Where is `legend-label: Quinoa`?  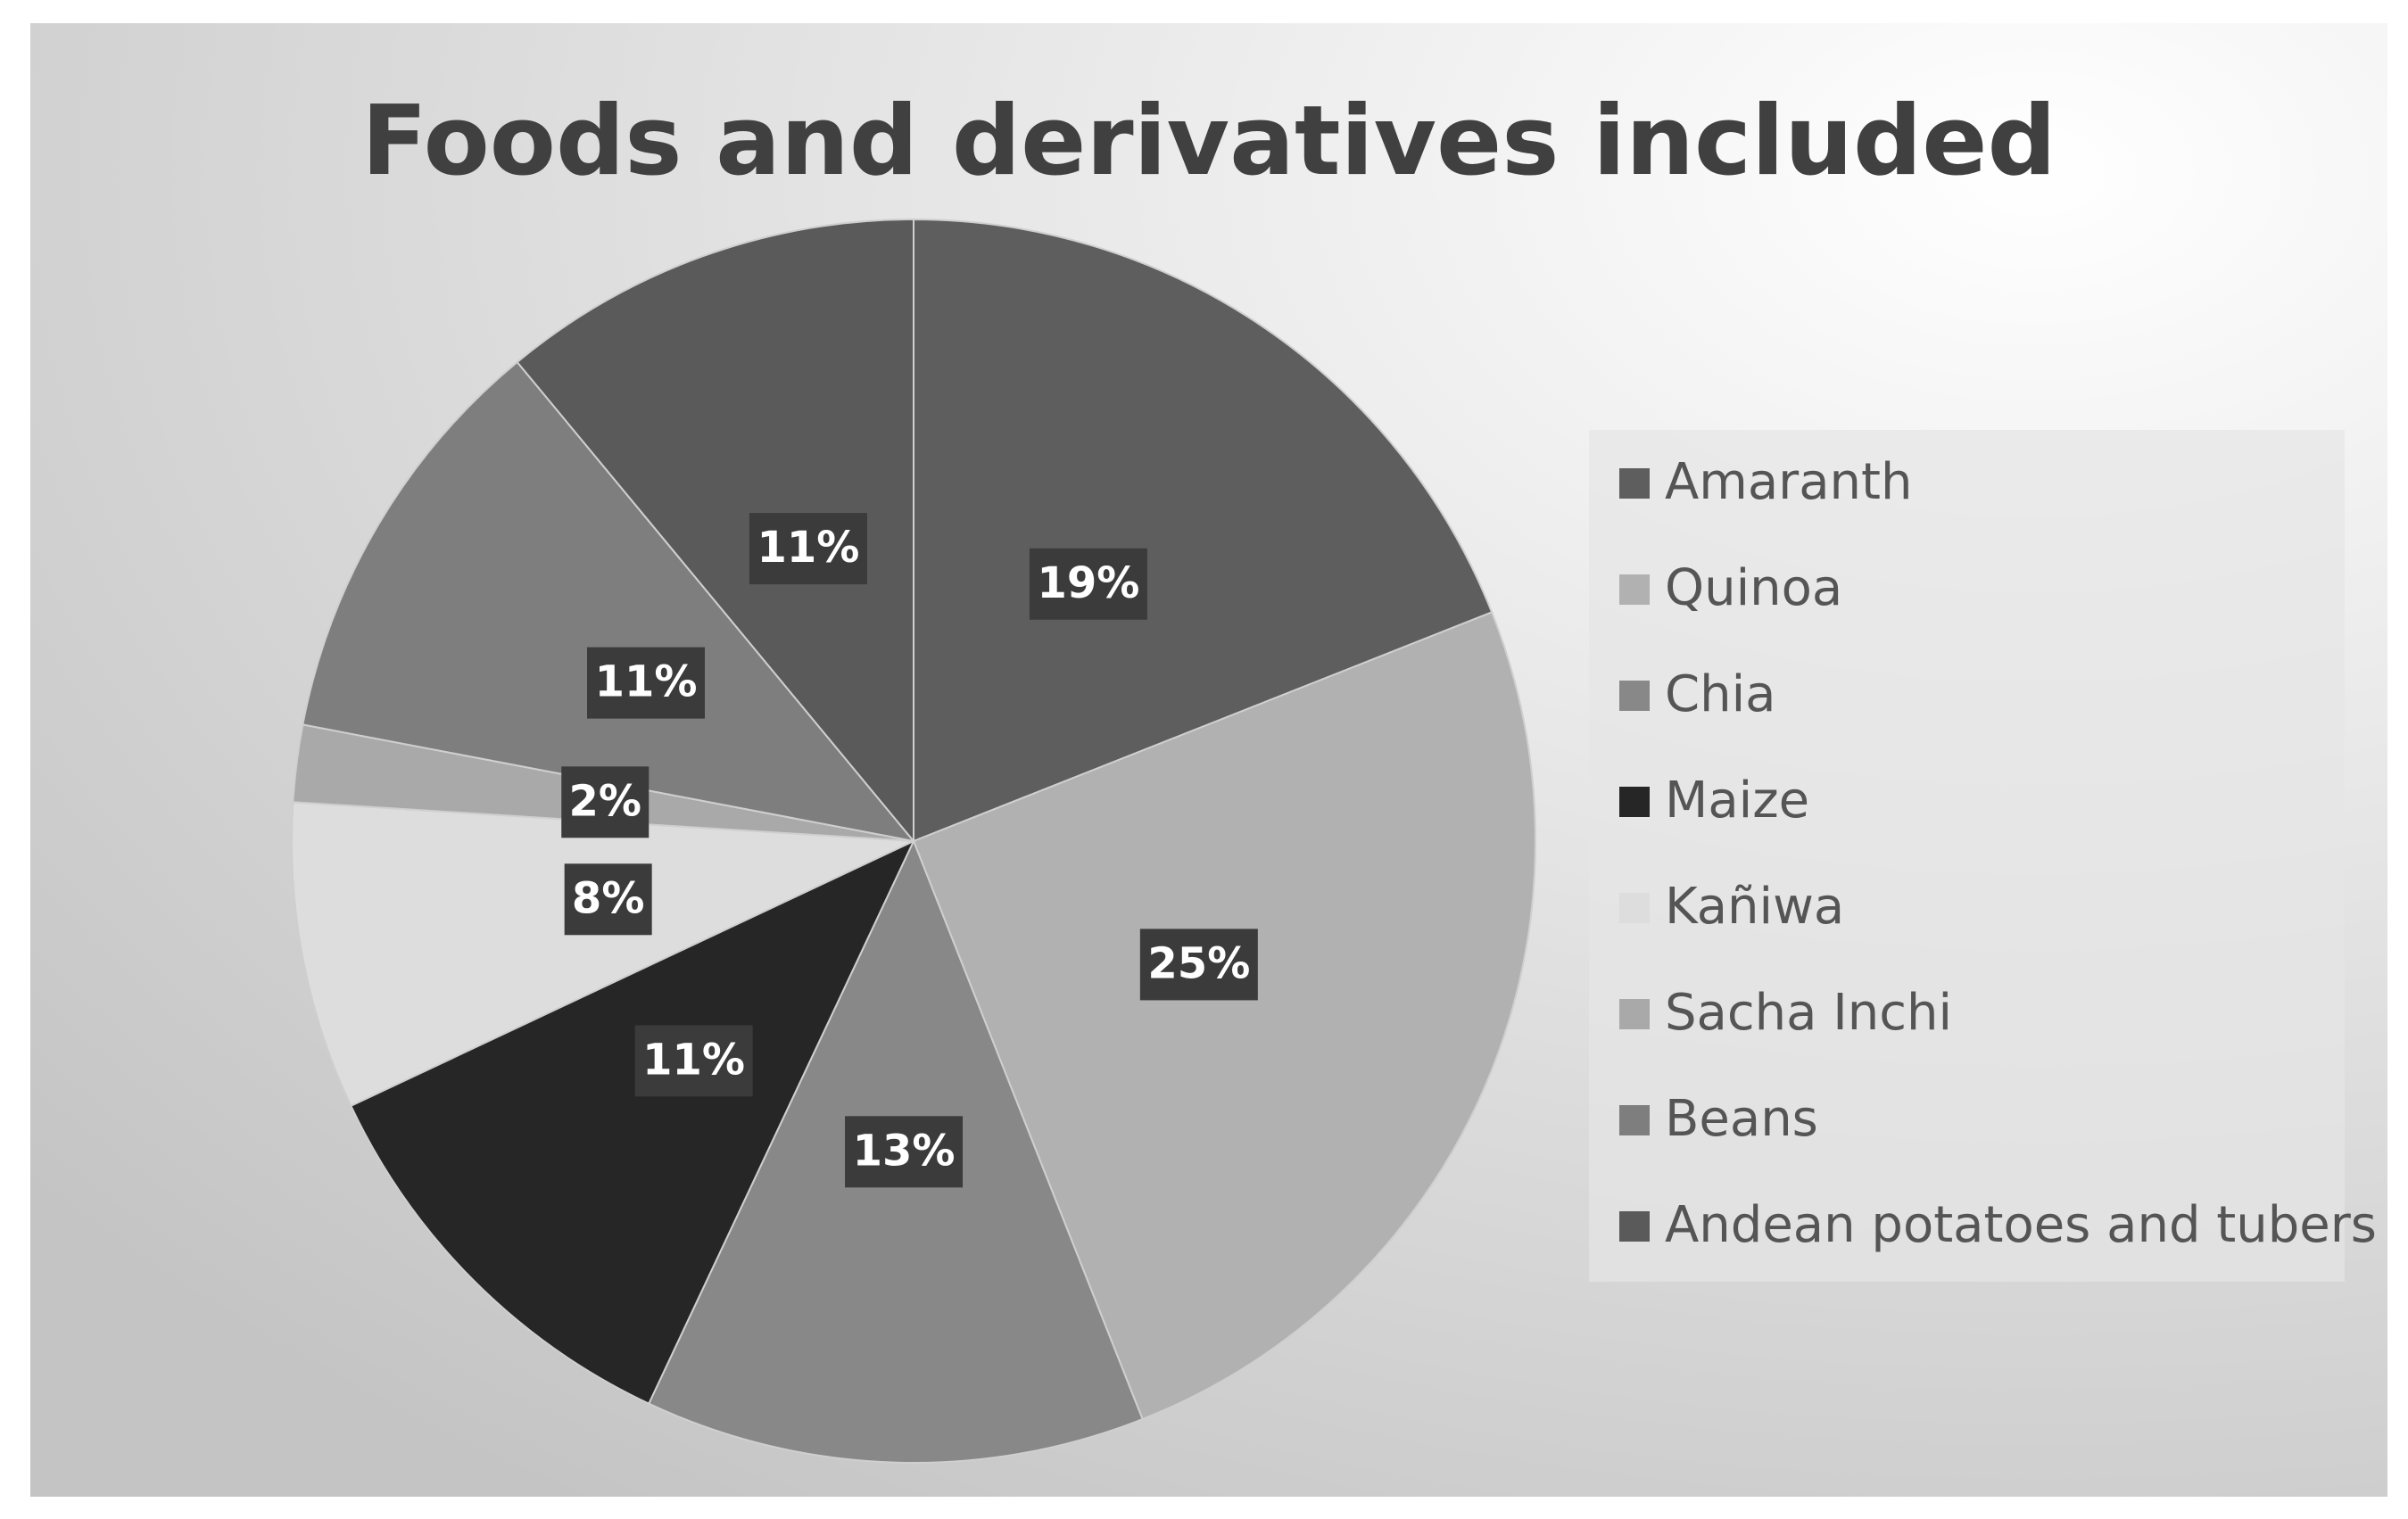 legend-label: Quinoa is located at coordinates (1754, 588).